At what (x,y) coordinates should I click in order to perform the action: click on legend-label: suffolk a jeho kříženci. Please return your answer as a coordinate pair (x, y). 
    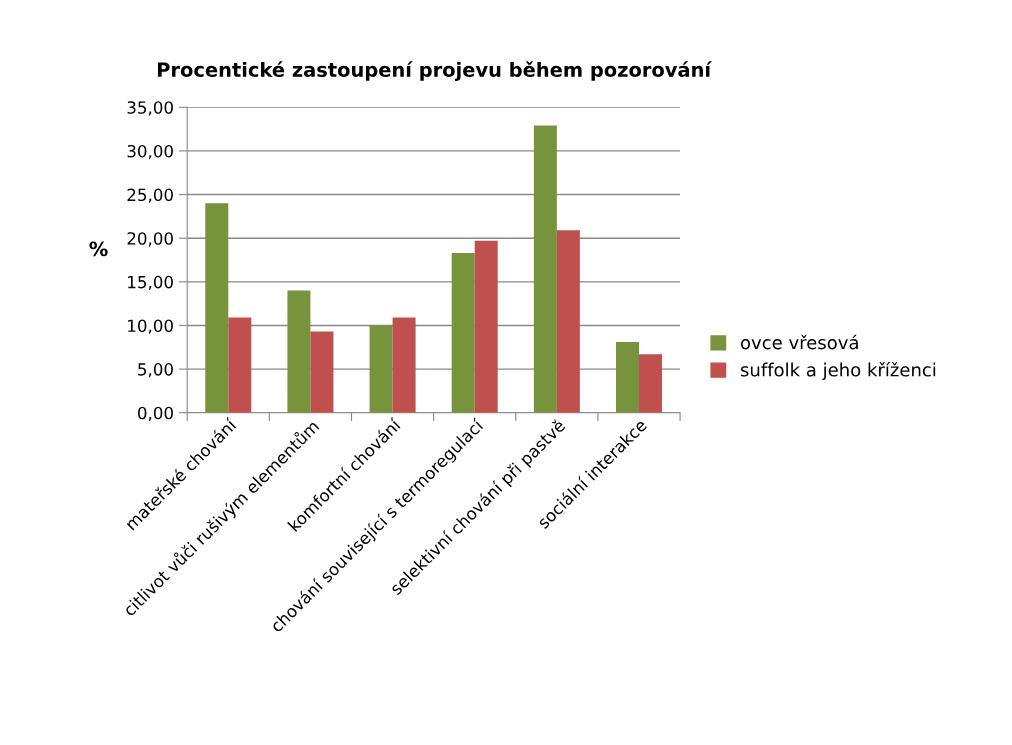
    Looking at the image, I should click on (838, 371).